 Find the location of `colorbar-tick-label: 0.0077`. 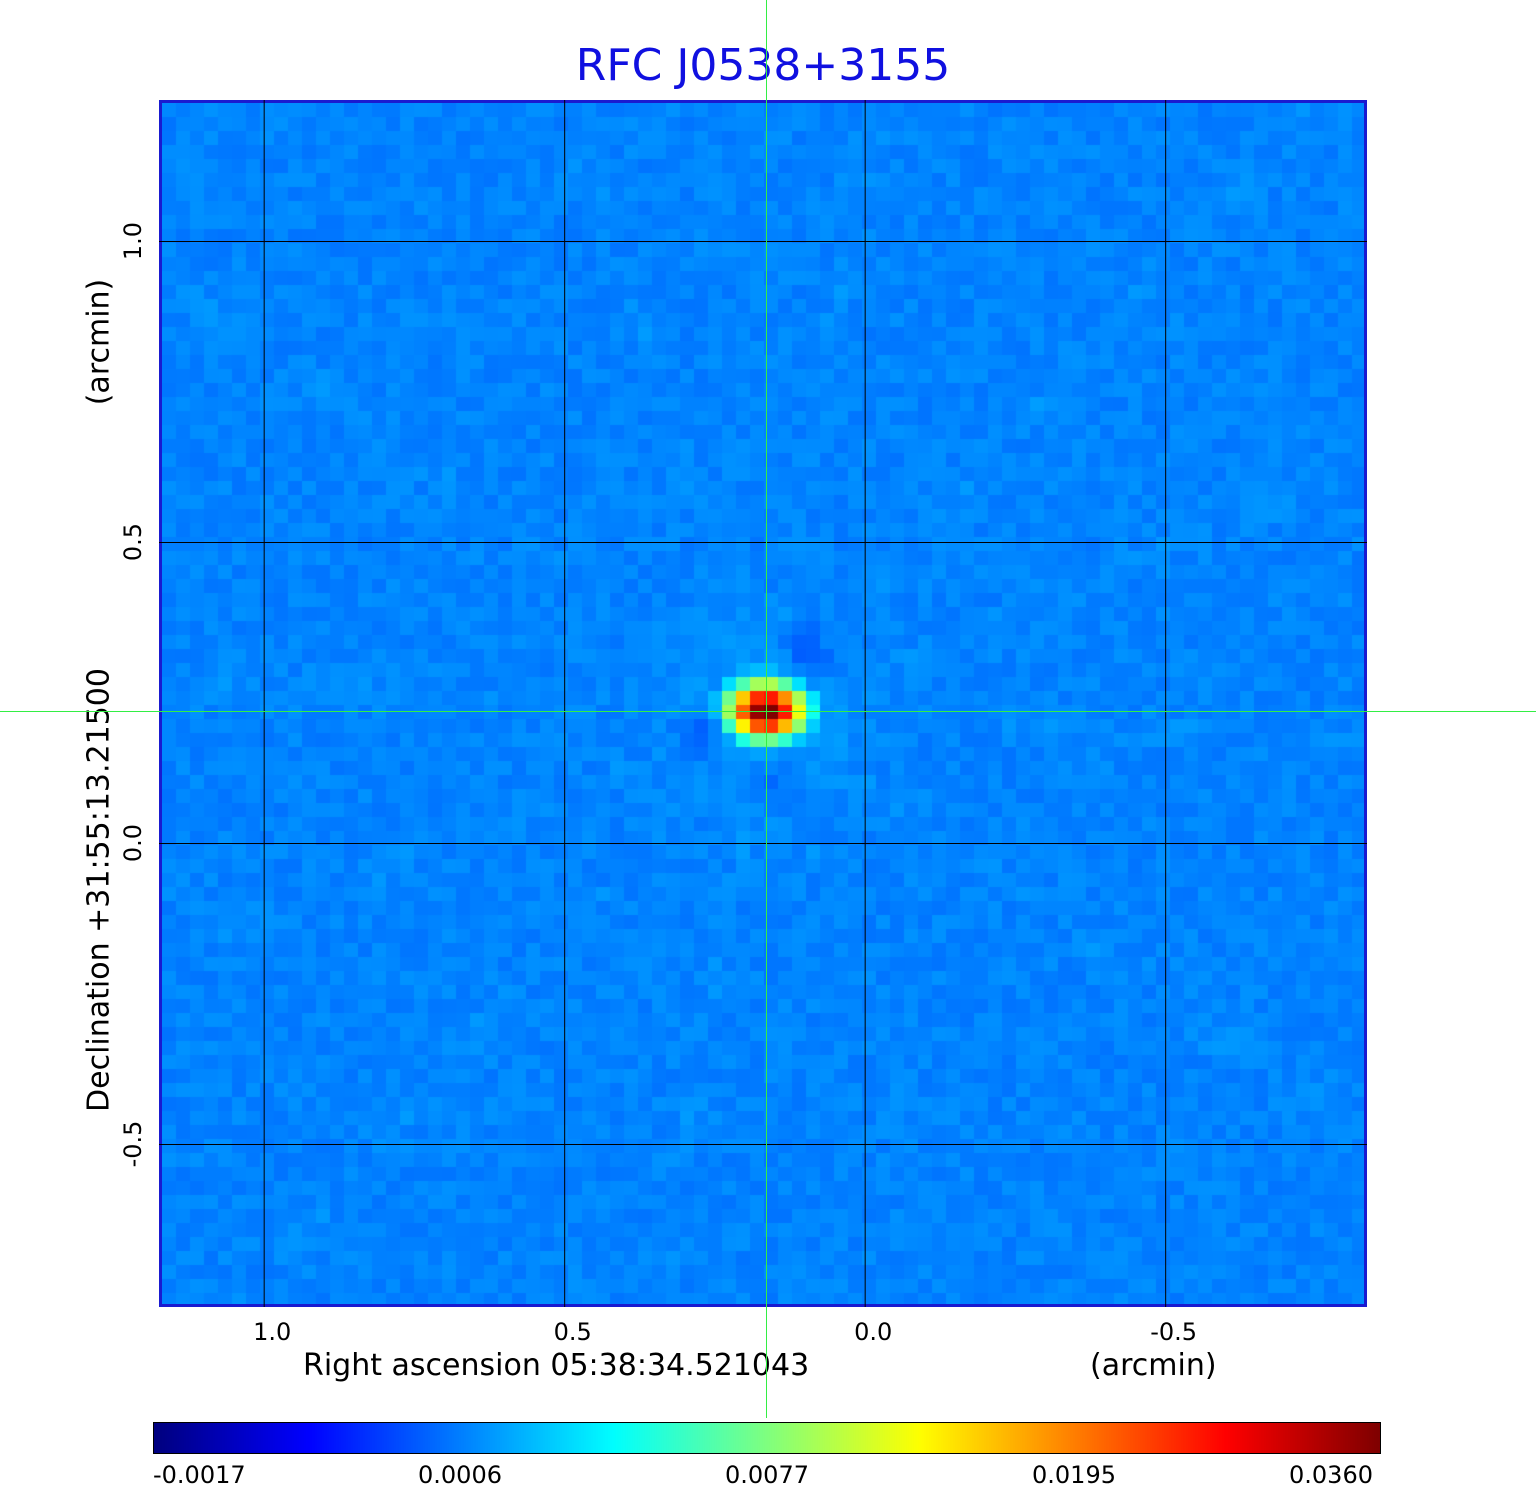

colorbar-tick-label: 0.0077 is located at coordinates (767, 1475).